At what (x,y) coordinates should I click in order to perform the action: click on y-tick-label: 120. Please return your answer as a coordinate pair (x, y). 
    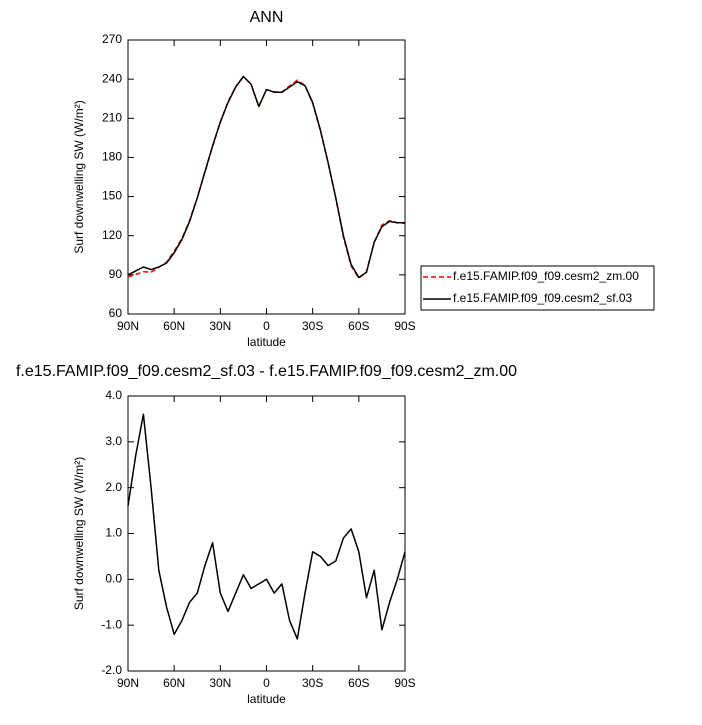
    Looking at the image, I should click on (112, 235).